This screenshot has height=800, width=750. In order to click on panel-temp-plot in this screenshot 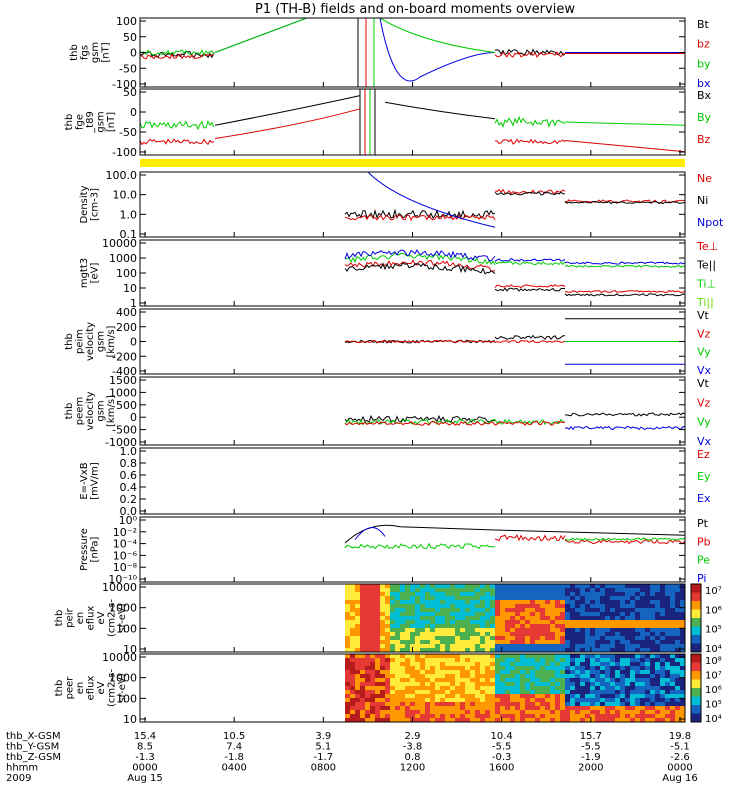, I will do `click(514, 272)`.